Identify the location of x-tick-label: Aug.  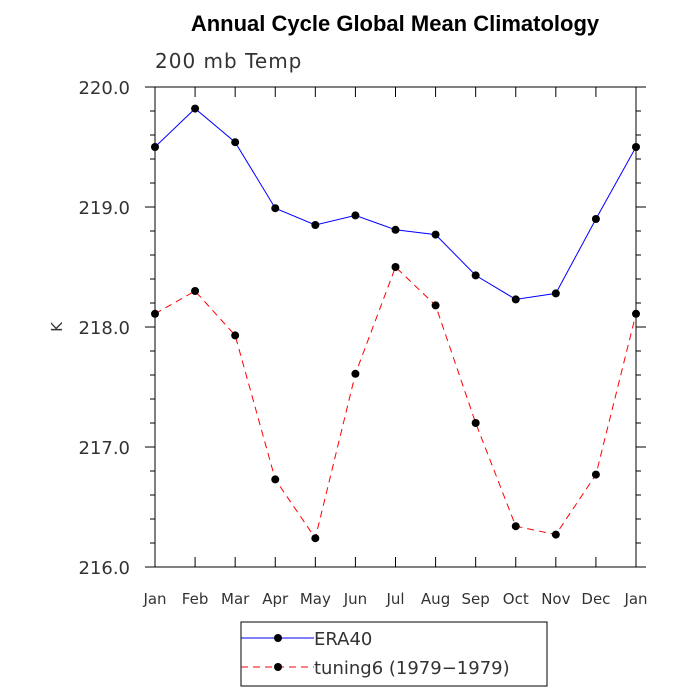
(435, 599).